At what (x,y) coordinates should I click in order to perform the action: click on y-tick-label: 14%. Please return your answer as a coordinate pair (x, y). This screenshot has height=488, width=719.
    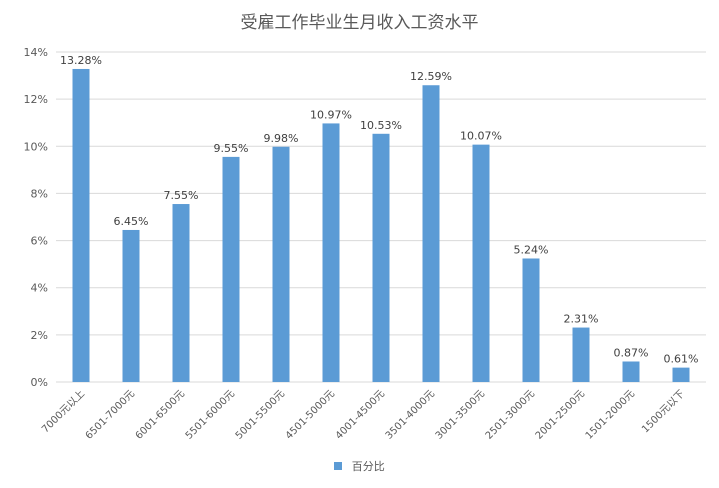
    Looking at the image, I should click on (36, 52).